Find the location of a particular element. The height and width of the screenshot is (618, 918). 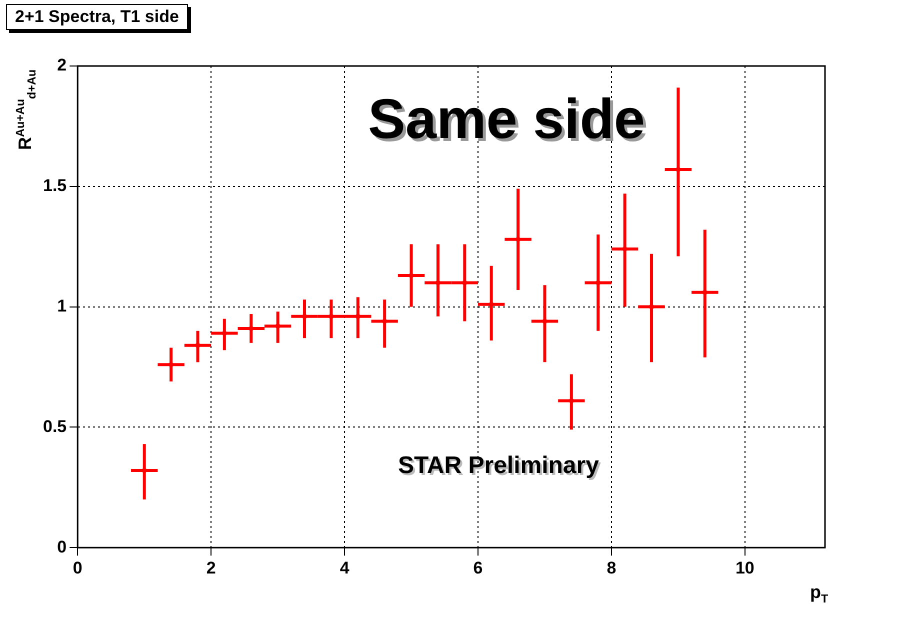

y-tick-label: 2 is located at coordinates (62, 65).